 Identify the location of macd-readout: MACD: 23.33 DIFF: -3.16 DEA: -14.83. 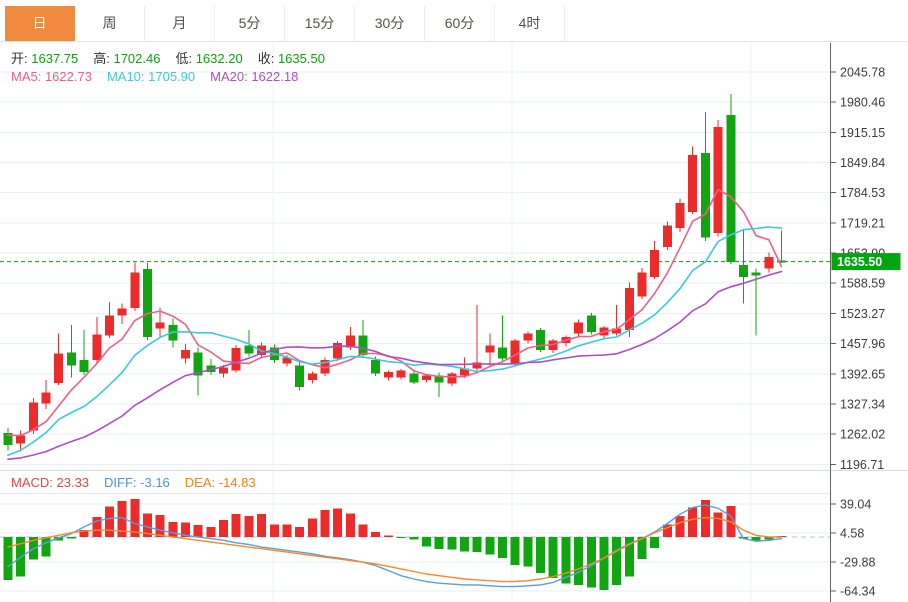
(141, 482).